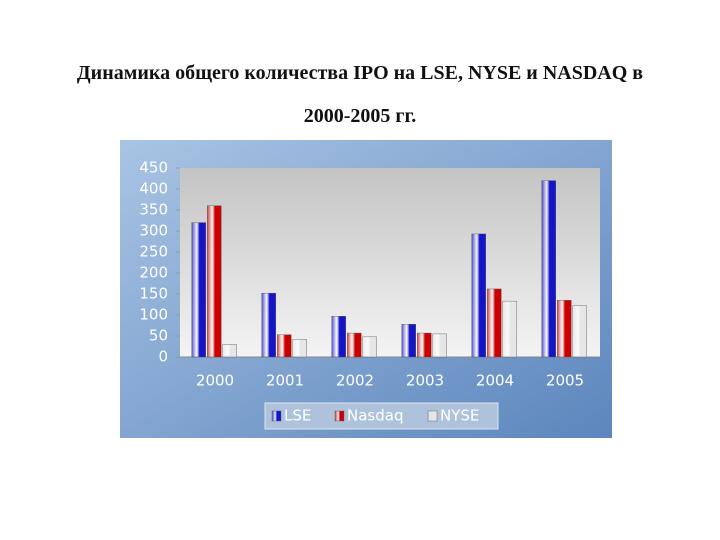 This screenshot has width=720, height=540. Describe the element at coordinates (459, 416) in the screenshot. I see `legend-label: NYSE` at that location.